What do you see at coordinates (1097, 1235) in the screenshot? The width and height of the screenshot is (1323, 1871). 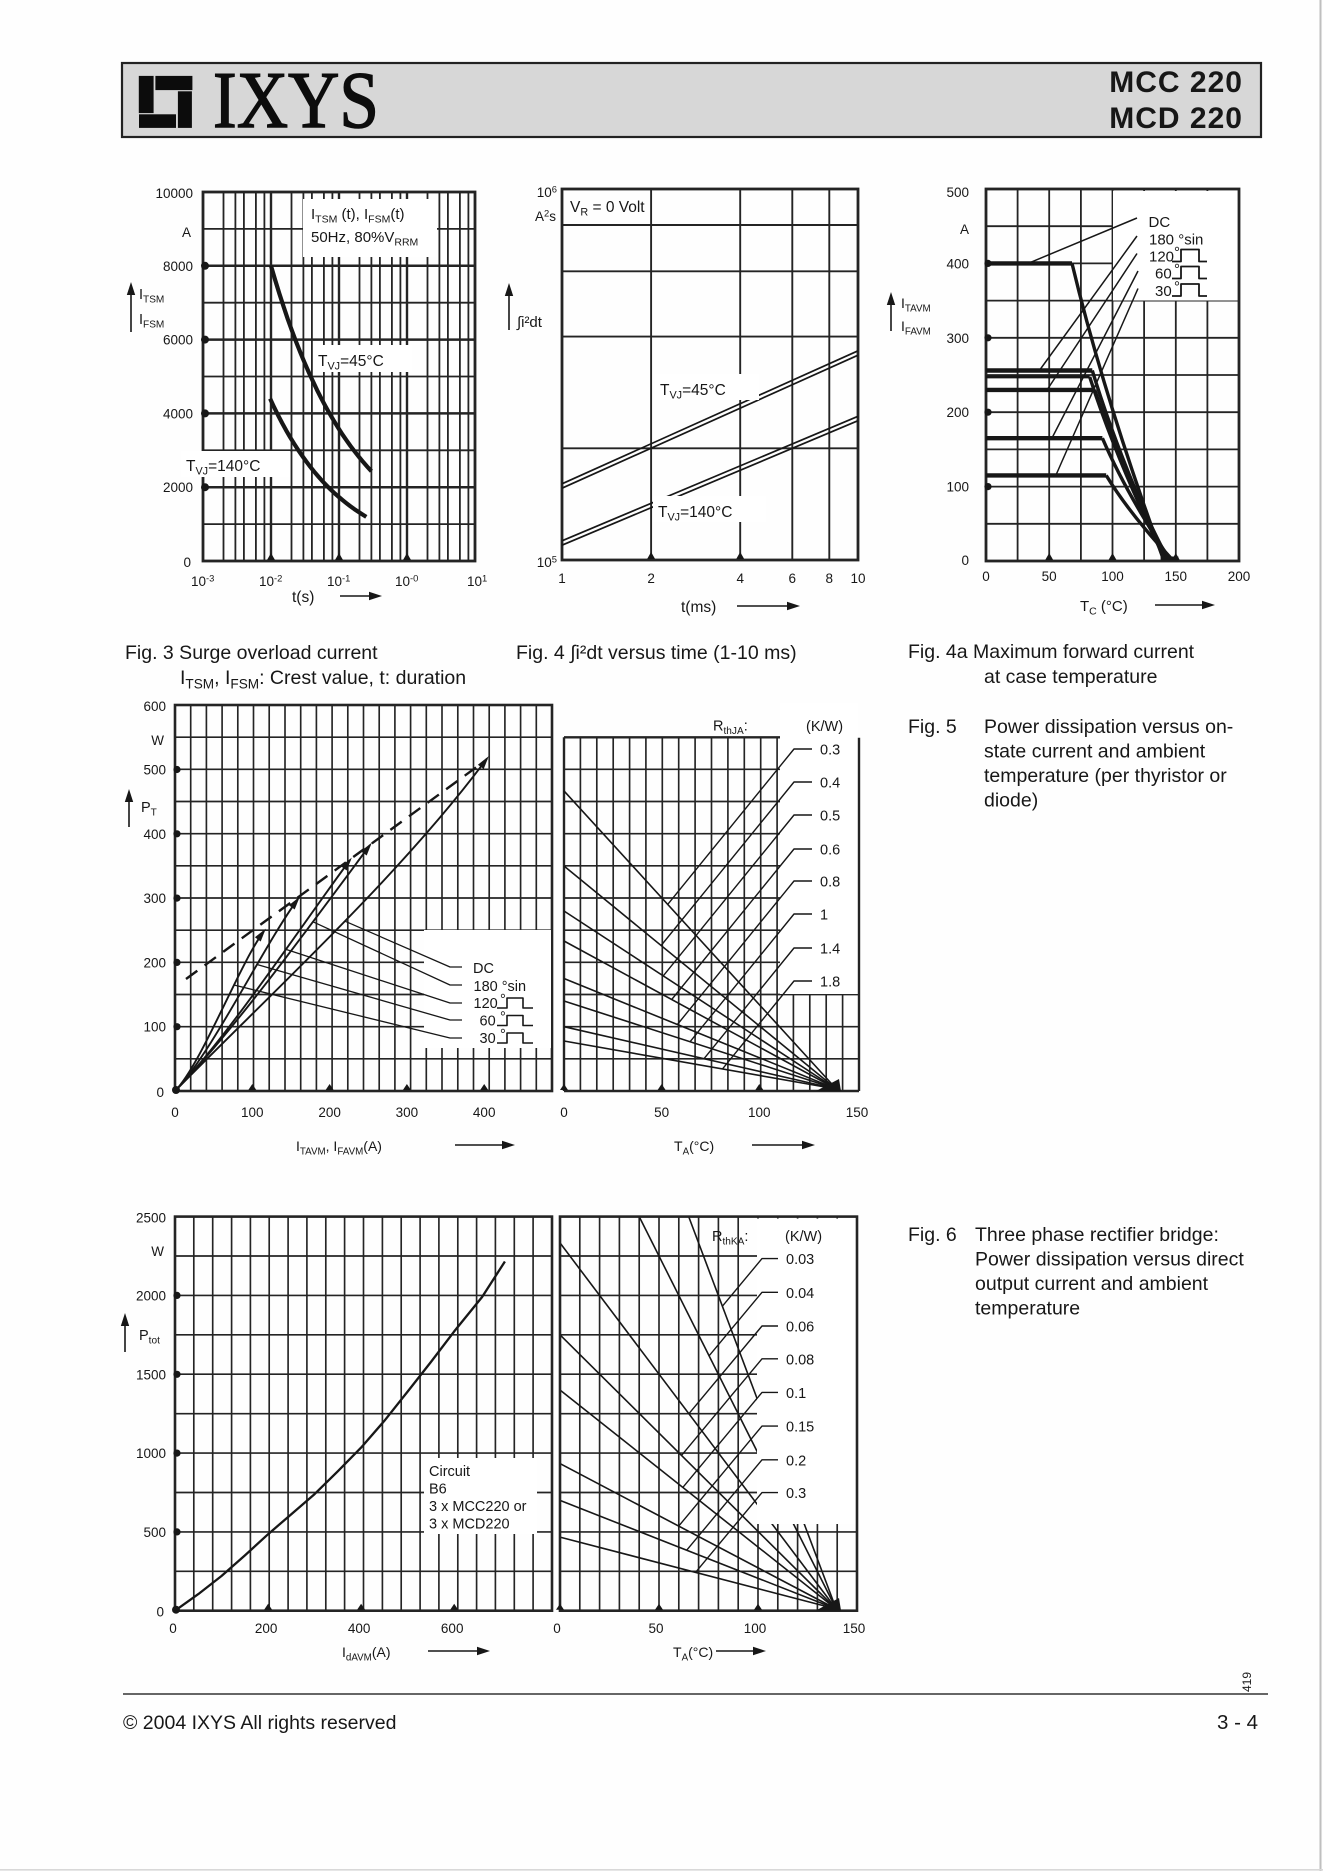 I see `svg-text: Three phase rectifier bridge:` at bounding box center [1097, 1235].